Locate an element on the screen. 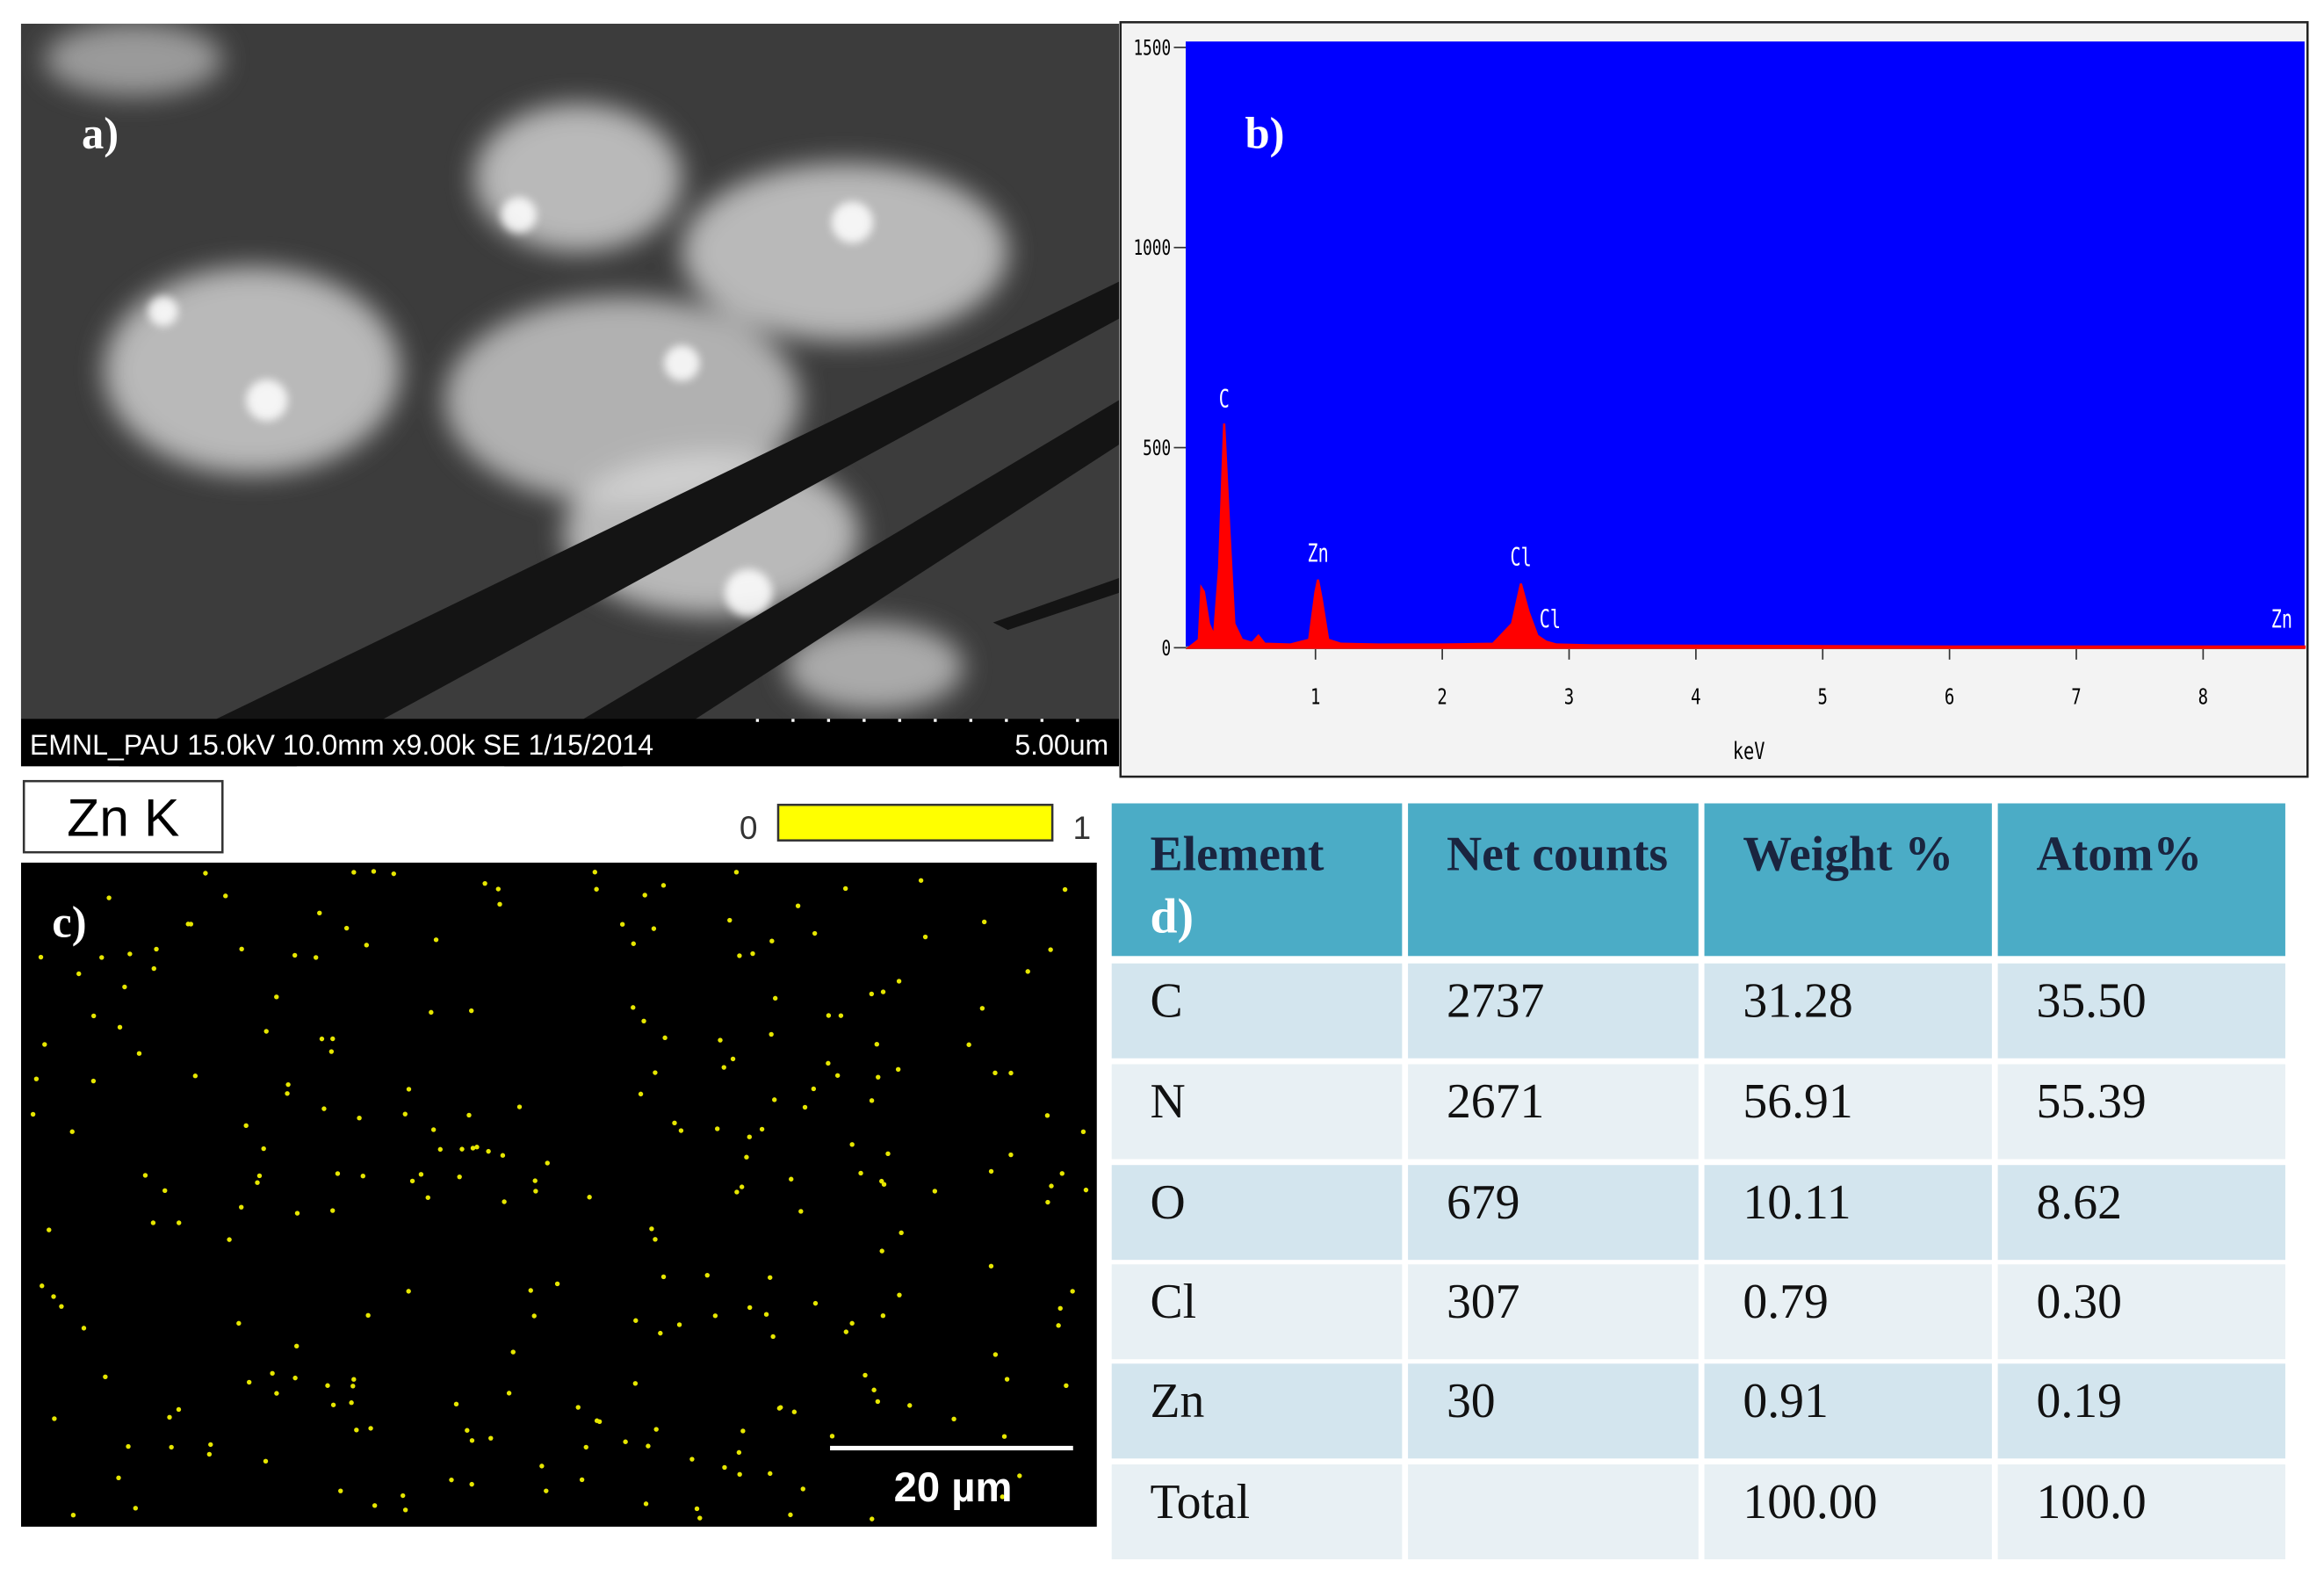 This screenshot has width=2324, height=1583. table-cell: 0.79 is located at coordinates (1848, 1312).